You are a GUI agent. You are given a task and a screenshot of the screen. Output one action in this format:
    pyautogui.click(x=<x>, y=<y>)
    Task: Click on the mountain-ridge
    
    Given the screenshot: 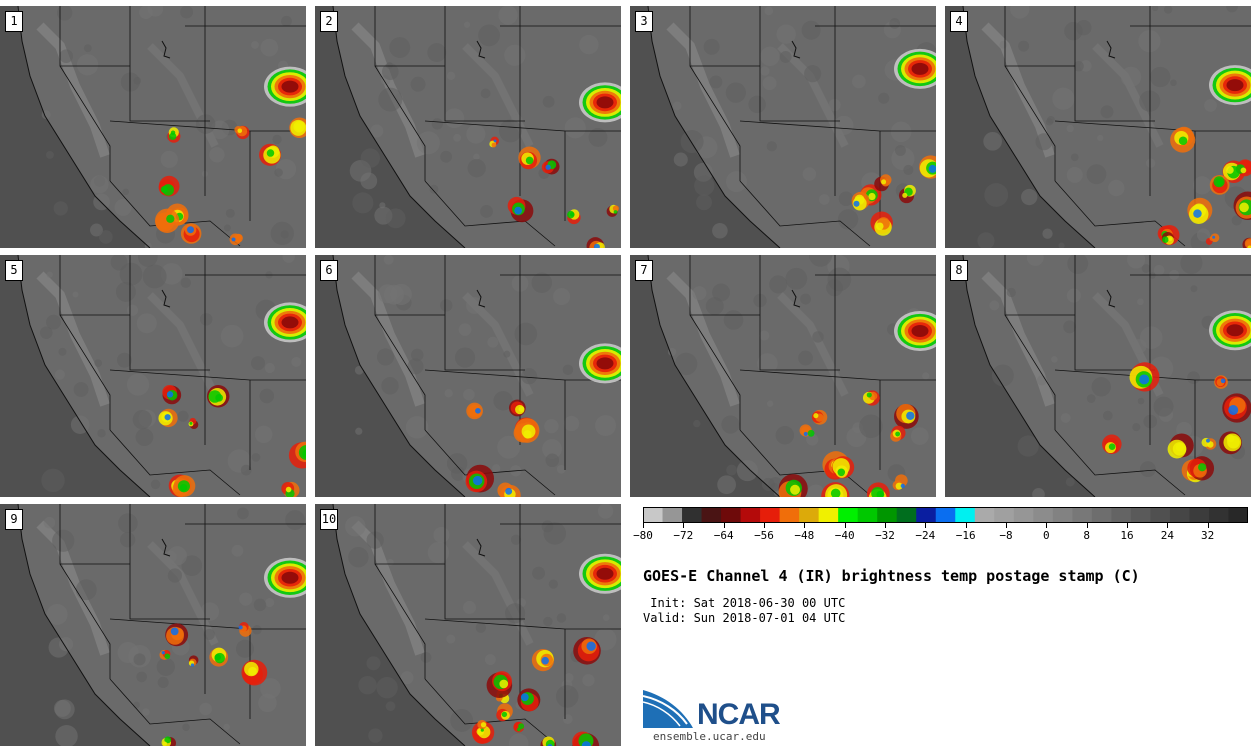 What is the action you would take?
    pyautogui.click(x=703, y=339)
    